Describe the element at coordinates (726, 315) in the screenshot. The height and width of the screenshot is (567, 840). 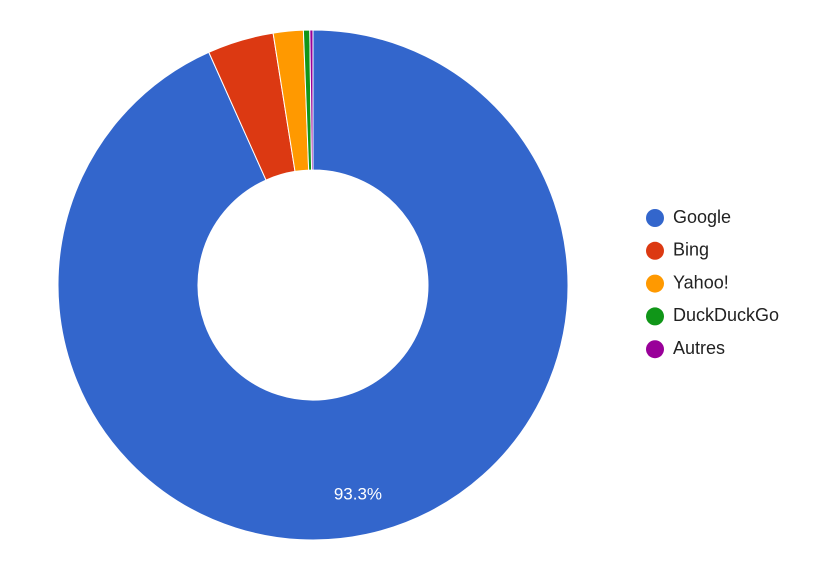
I see `legend-entry: DuckDuckGo` at that location.